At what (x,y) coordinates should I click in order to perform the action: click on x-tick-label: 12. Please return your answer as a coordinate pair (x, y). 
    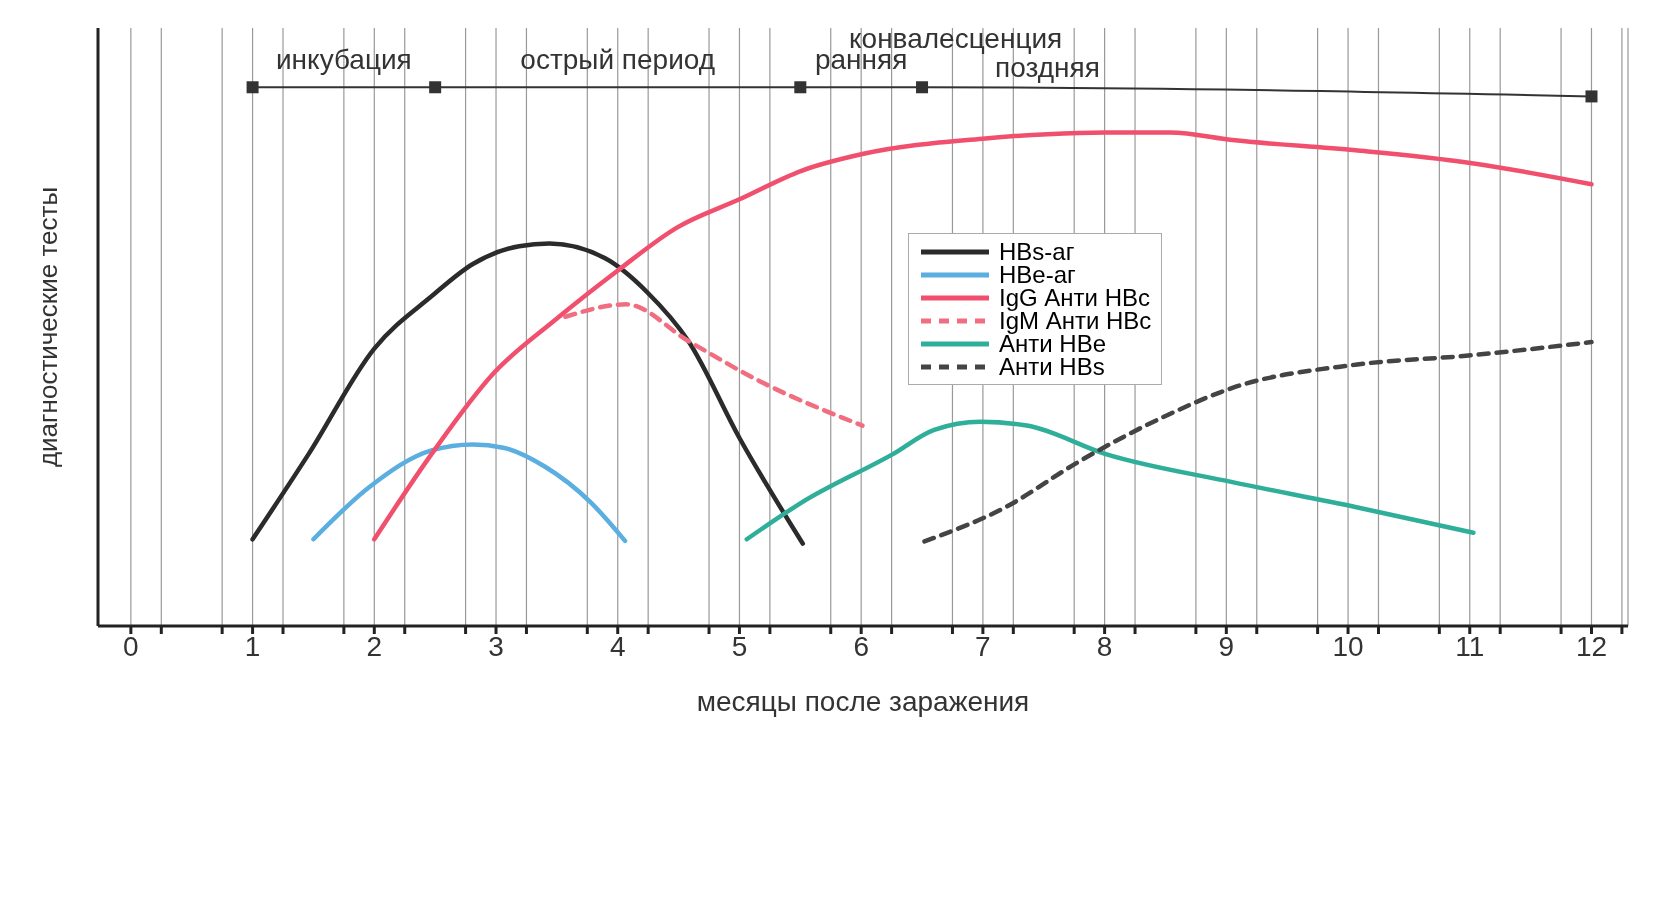
    Looking at the image, I should click on (1591, 646).